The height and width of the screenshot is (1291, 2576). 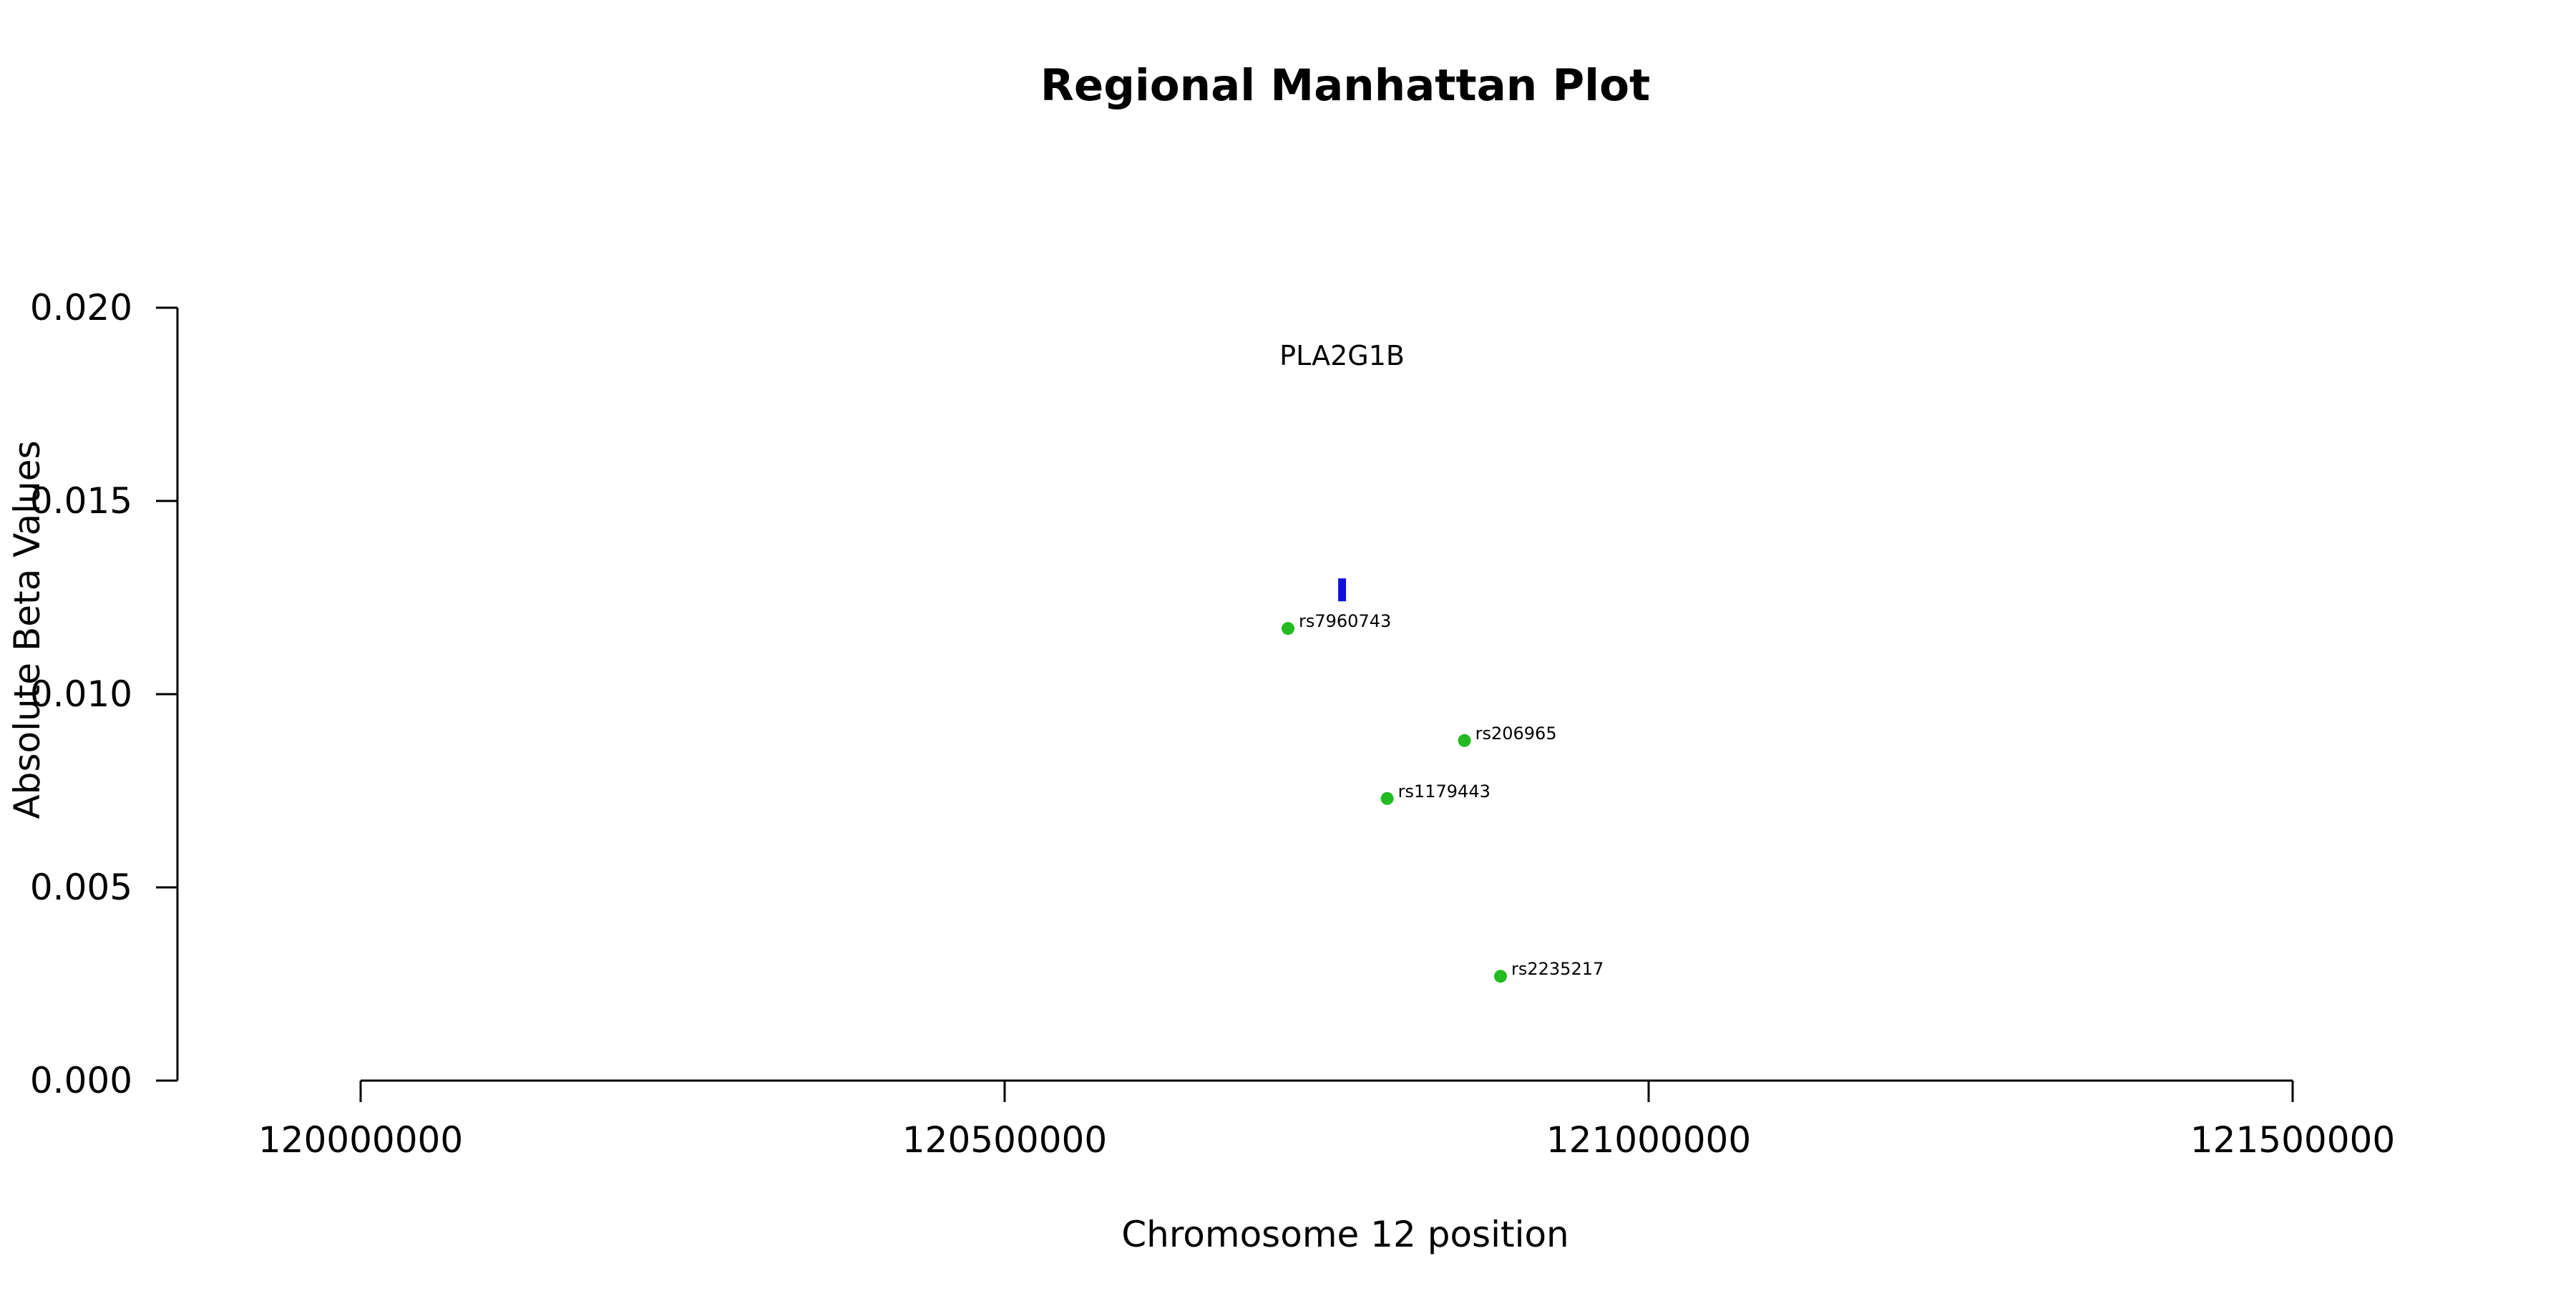 I want to click on gene-bar, so click(x=1342, y=590).